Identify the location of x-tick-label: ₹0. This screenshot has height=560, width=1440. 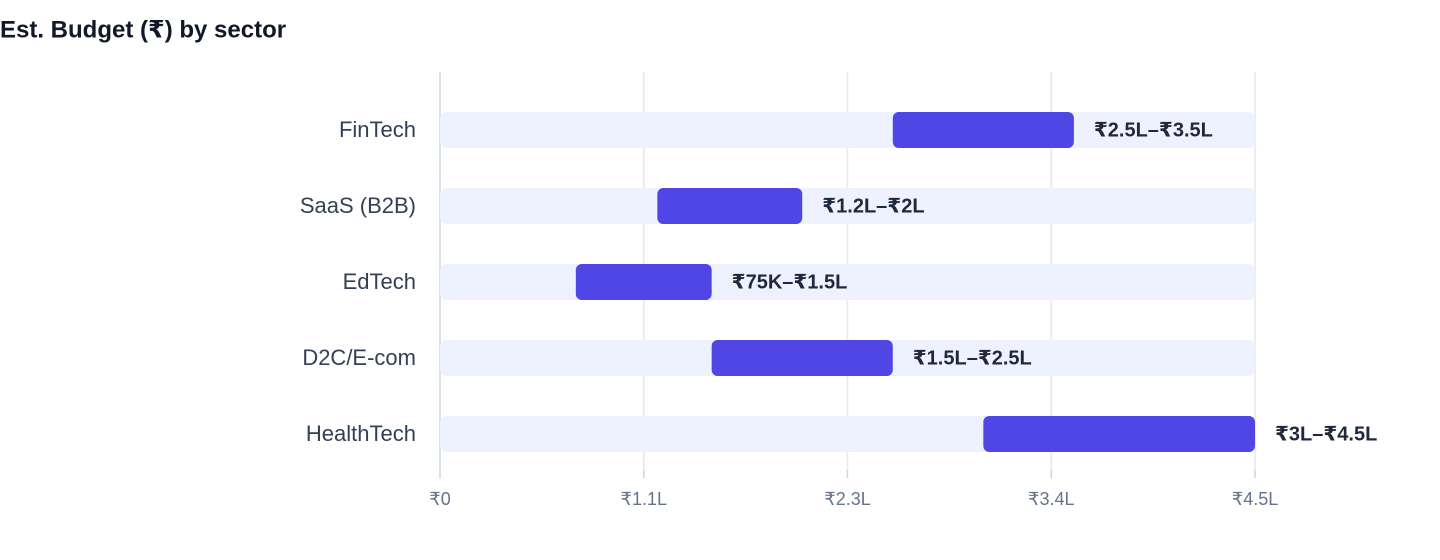
(439, 499).